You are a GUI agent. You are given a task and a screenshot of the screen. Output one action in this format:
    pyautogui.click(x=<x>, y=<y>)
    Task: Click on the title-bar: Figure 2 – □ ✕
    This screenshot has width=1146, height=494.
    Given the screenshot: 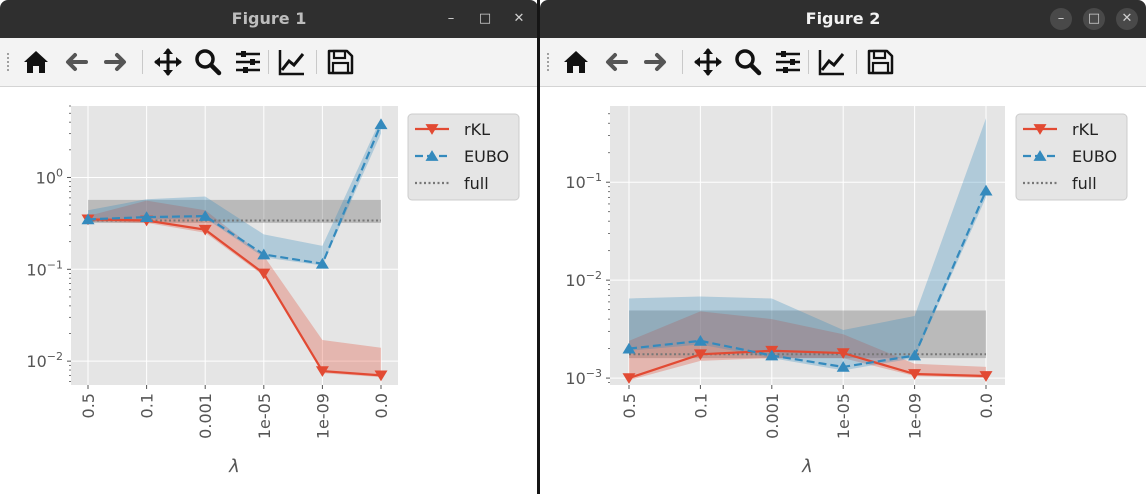 What is the action you would take?
    pyautogui.click(x=843, y=19)
    